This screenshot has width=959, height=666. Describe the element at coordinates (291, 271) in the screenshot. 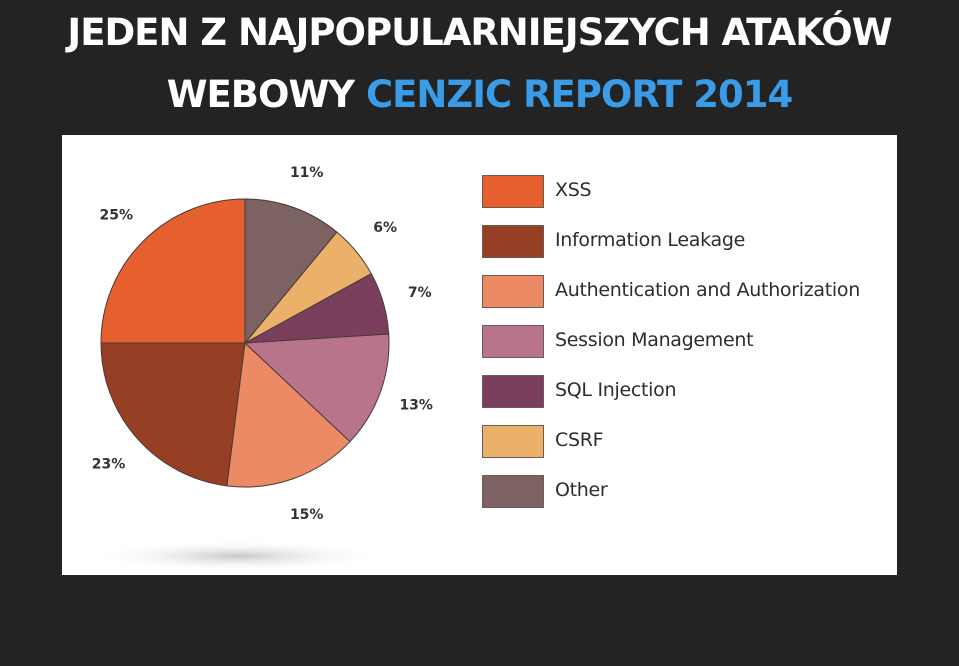

I see `pie-slice-other` at that location.